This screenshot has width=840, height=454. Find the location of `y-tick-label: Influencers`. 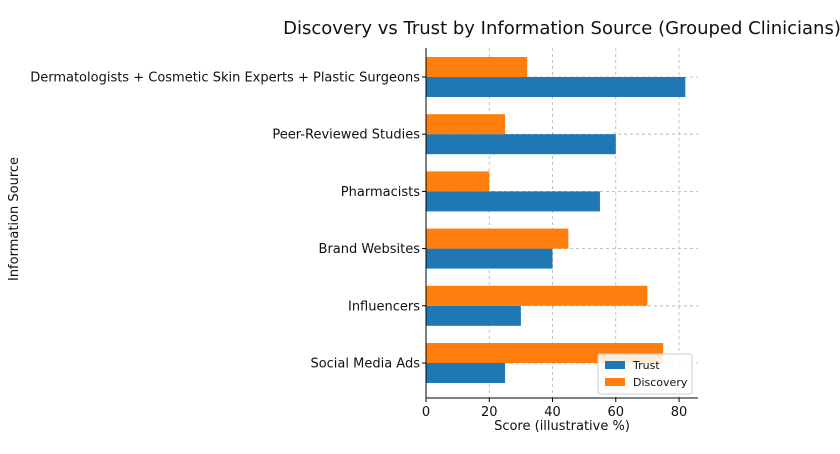

y-tick-label: Influencers is located at coordinates (384, 306).